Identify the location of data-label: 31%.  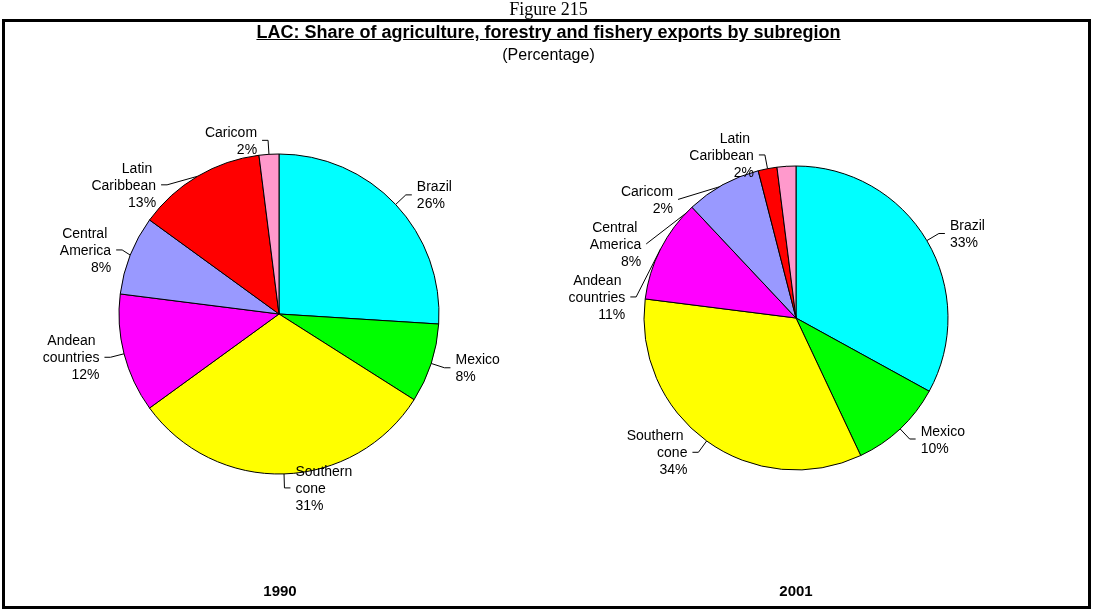
(309, 504).